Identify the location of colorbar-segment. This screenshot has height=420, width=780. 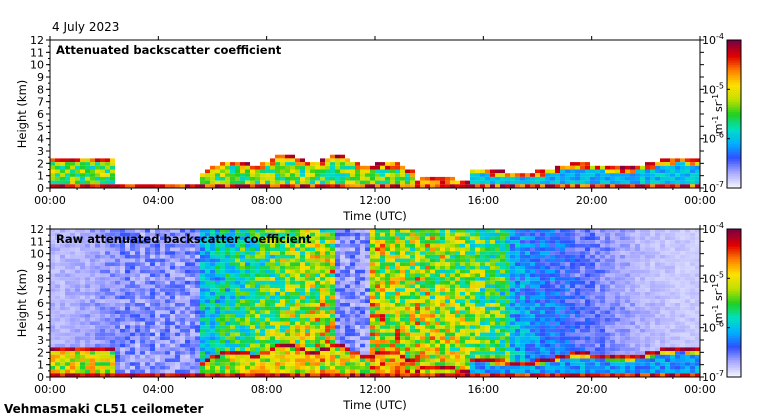
(734, 177).